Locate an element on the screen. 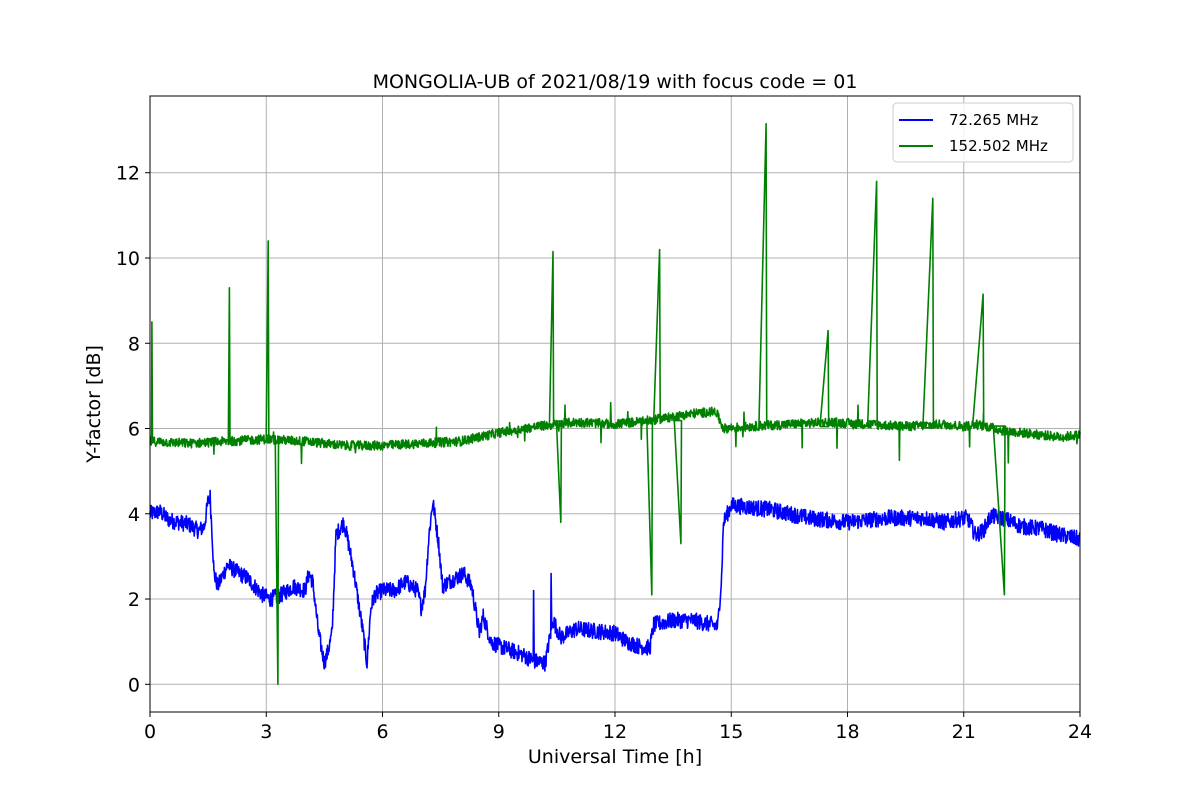 This screenshot has height=800, width=1200. y-axis-label: Y-factor [dB] is located at coordinates (94, 404).